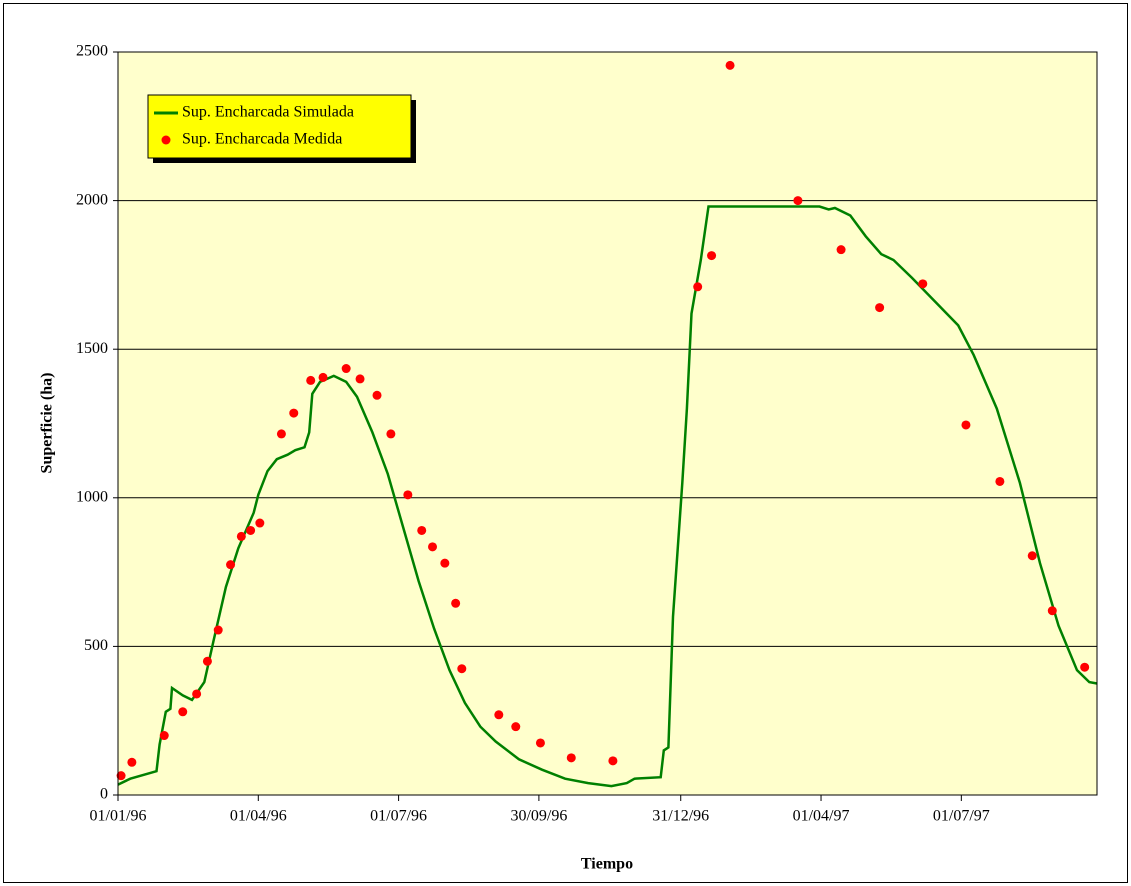 This screenshot has height=886, width=1131. What do you see at coordinates (104, 794) in the screenshot?
I see `y-tick-label: 0` at bounding box center [104, 794].